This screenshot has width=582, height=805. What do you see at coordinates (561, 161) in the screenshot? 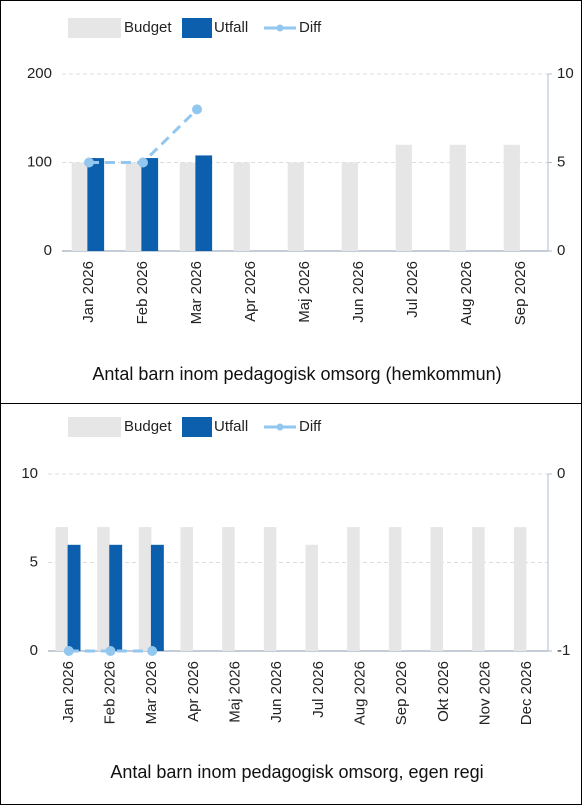
I see `y2-tick-label: 5` at bounding box center [561, 161].